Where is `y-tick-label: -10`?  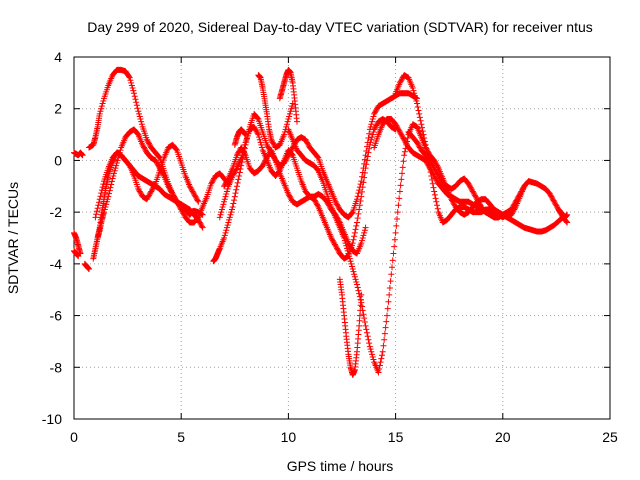
y-tick-label: -10 is located at coordinates (52, 419).